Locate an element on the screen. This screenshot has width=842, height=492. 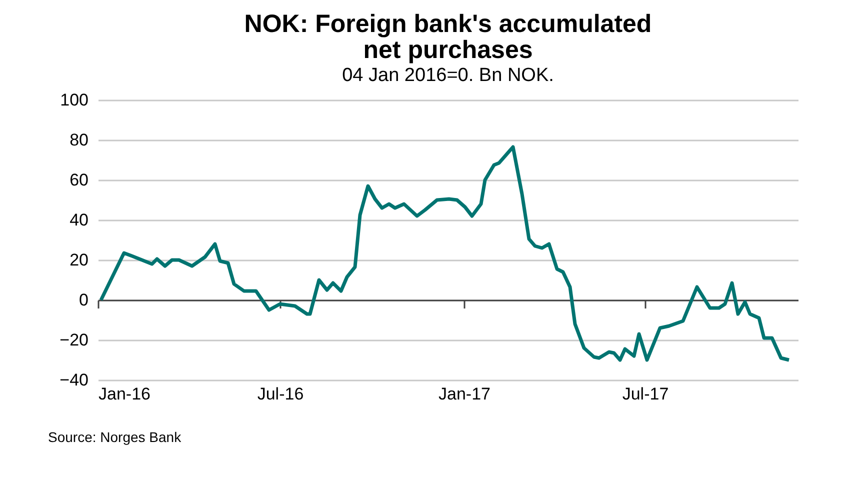
y-tick-label: 0 is located at coordinates (83, 300).